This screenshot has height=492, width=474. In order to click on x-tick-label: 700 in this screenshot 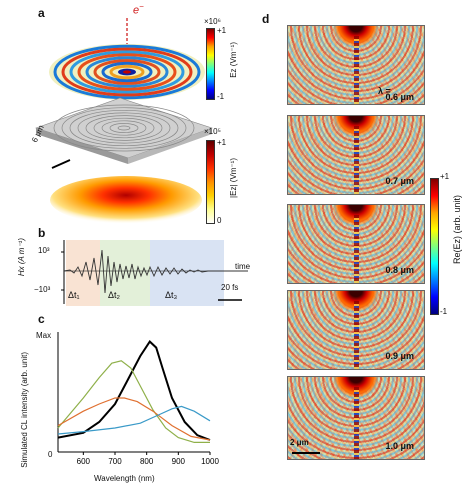, I will do `click(115, 461)`.